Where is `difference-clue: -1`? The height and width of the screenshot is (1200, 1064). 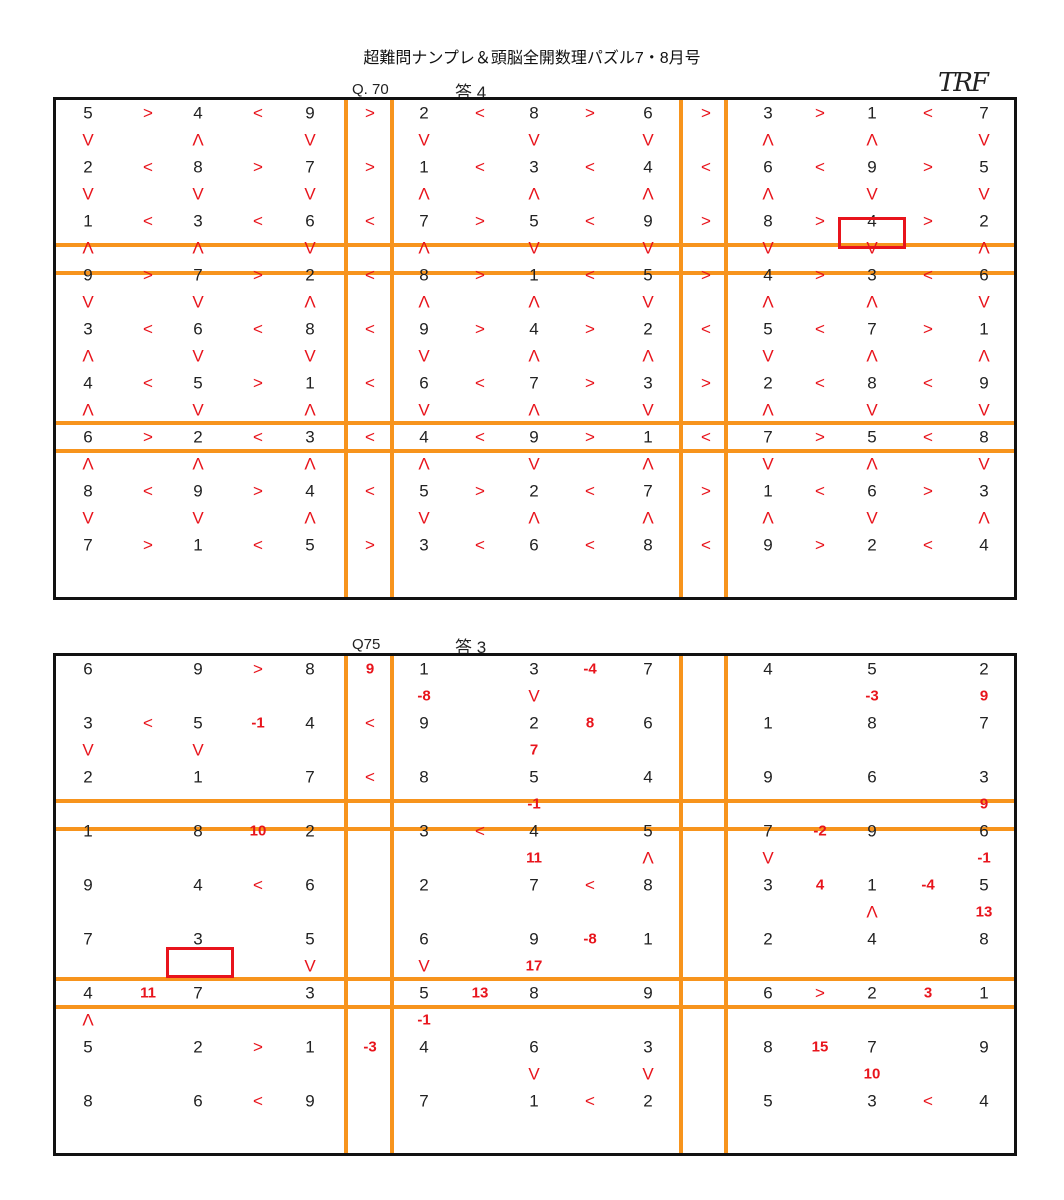 difference-clue: -1 is located at coordinates (424, 1020).